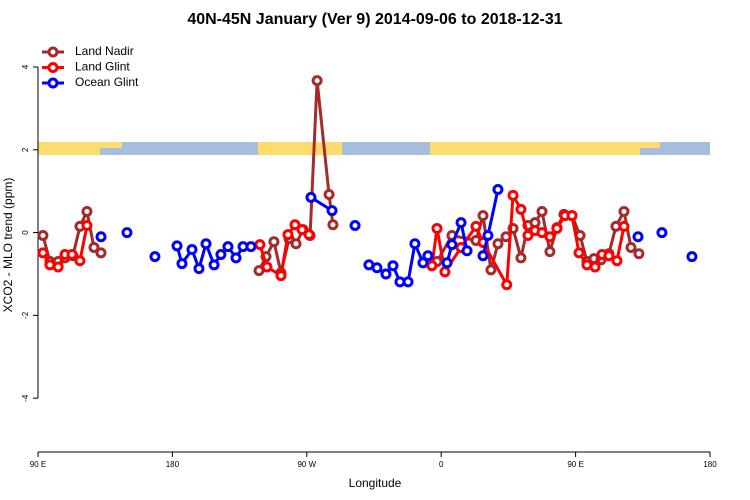 This screenshot has height=500, width=750. What do you see at coordinates (25, 149) in the screenshot?
I see `y-tick-label: 2` at bounding box center [25, 149].